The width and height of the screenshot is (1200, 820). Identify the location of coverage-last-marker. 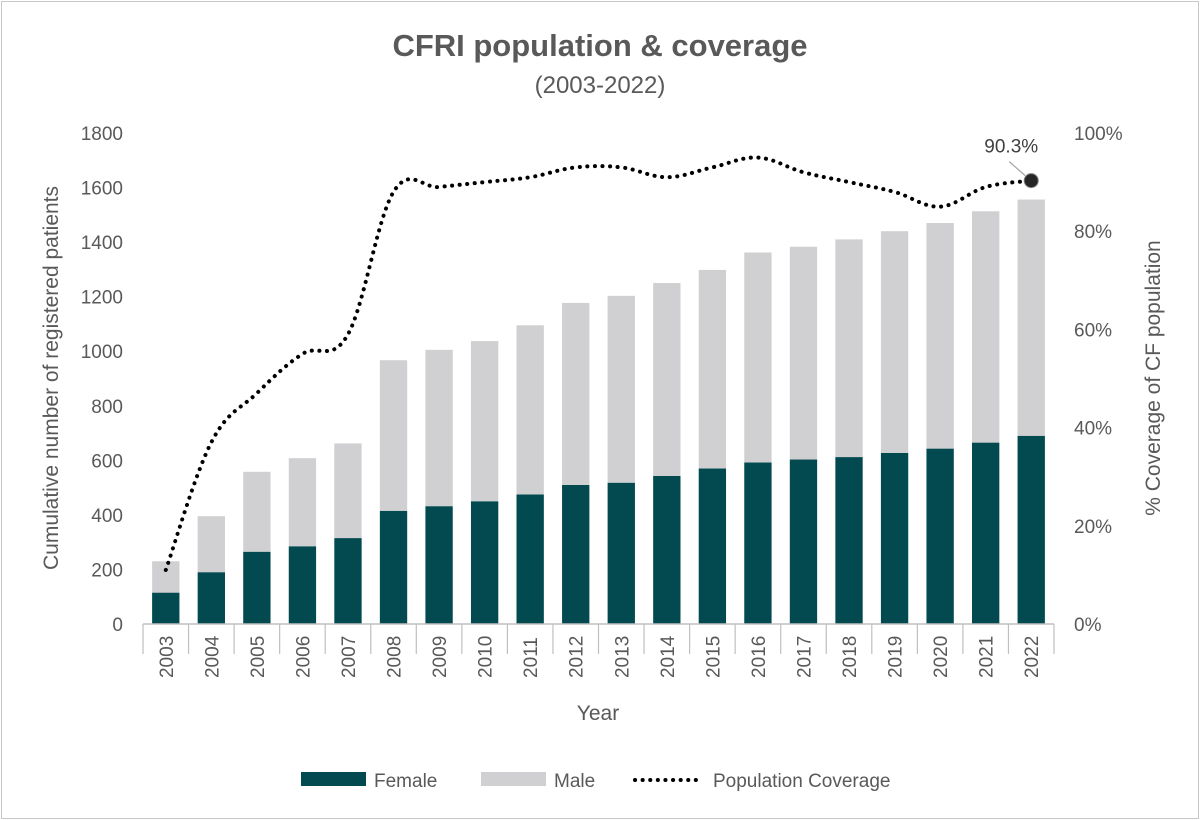
(1031, 181).